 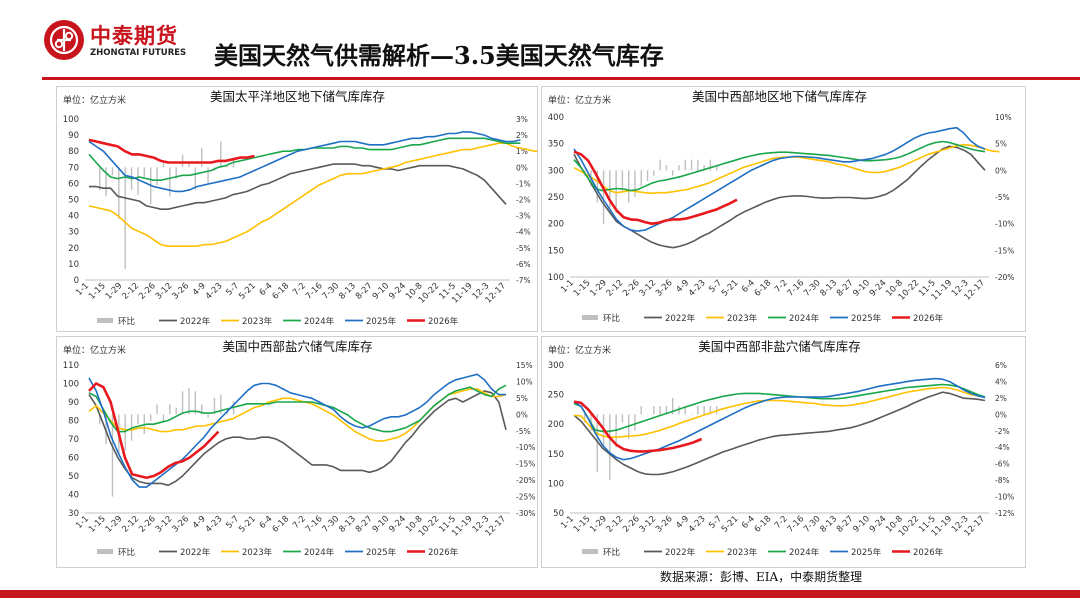 I want to click on x-tick-label: 1-15, so click(x=97, y=291).